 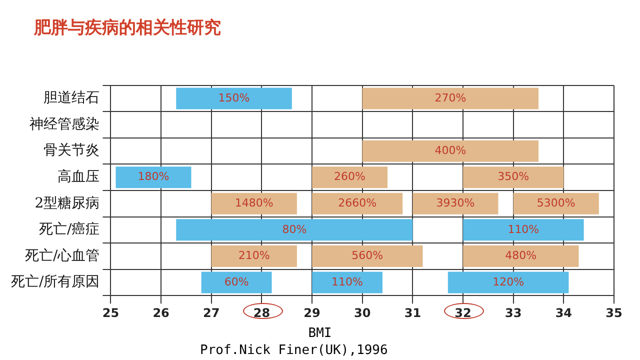 What do you see at coordinates (294, 350) in the screenshot?
I see `text: Prof.Nick Finer(UK),1996` at bounding box center [294, 350].